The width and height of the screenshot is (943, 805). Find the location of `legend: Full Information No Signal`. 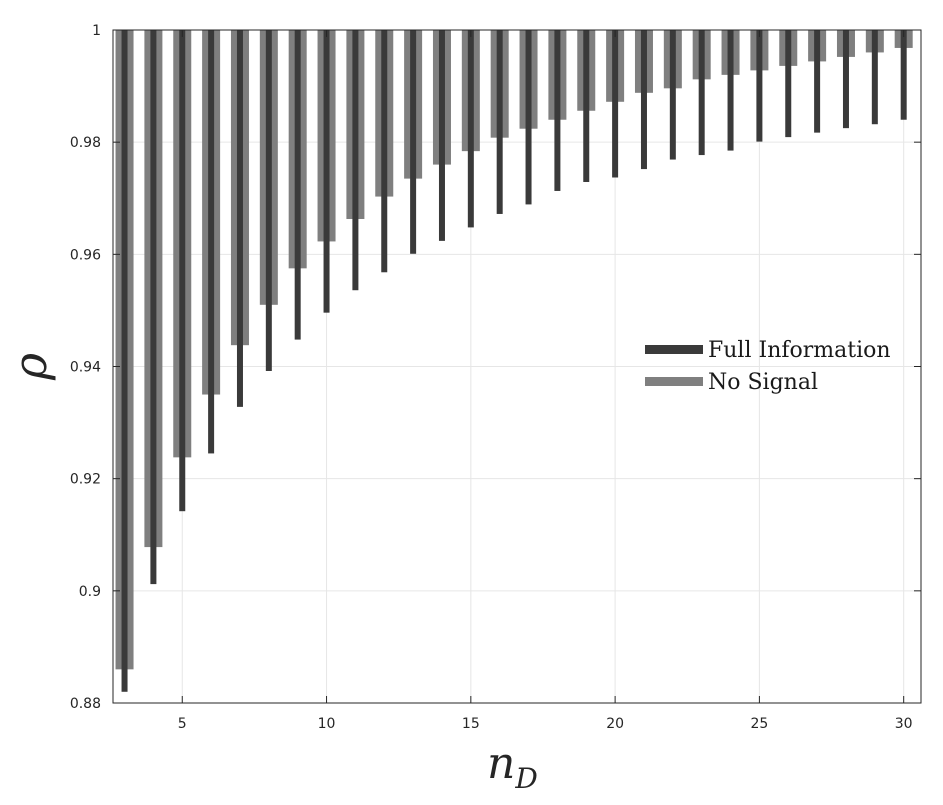

legend: Full Information No Signal is located at coordinates (768, 366).